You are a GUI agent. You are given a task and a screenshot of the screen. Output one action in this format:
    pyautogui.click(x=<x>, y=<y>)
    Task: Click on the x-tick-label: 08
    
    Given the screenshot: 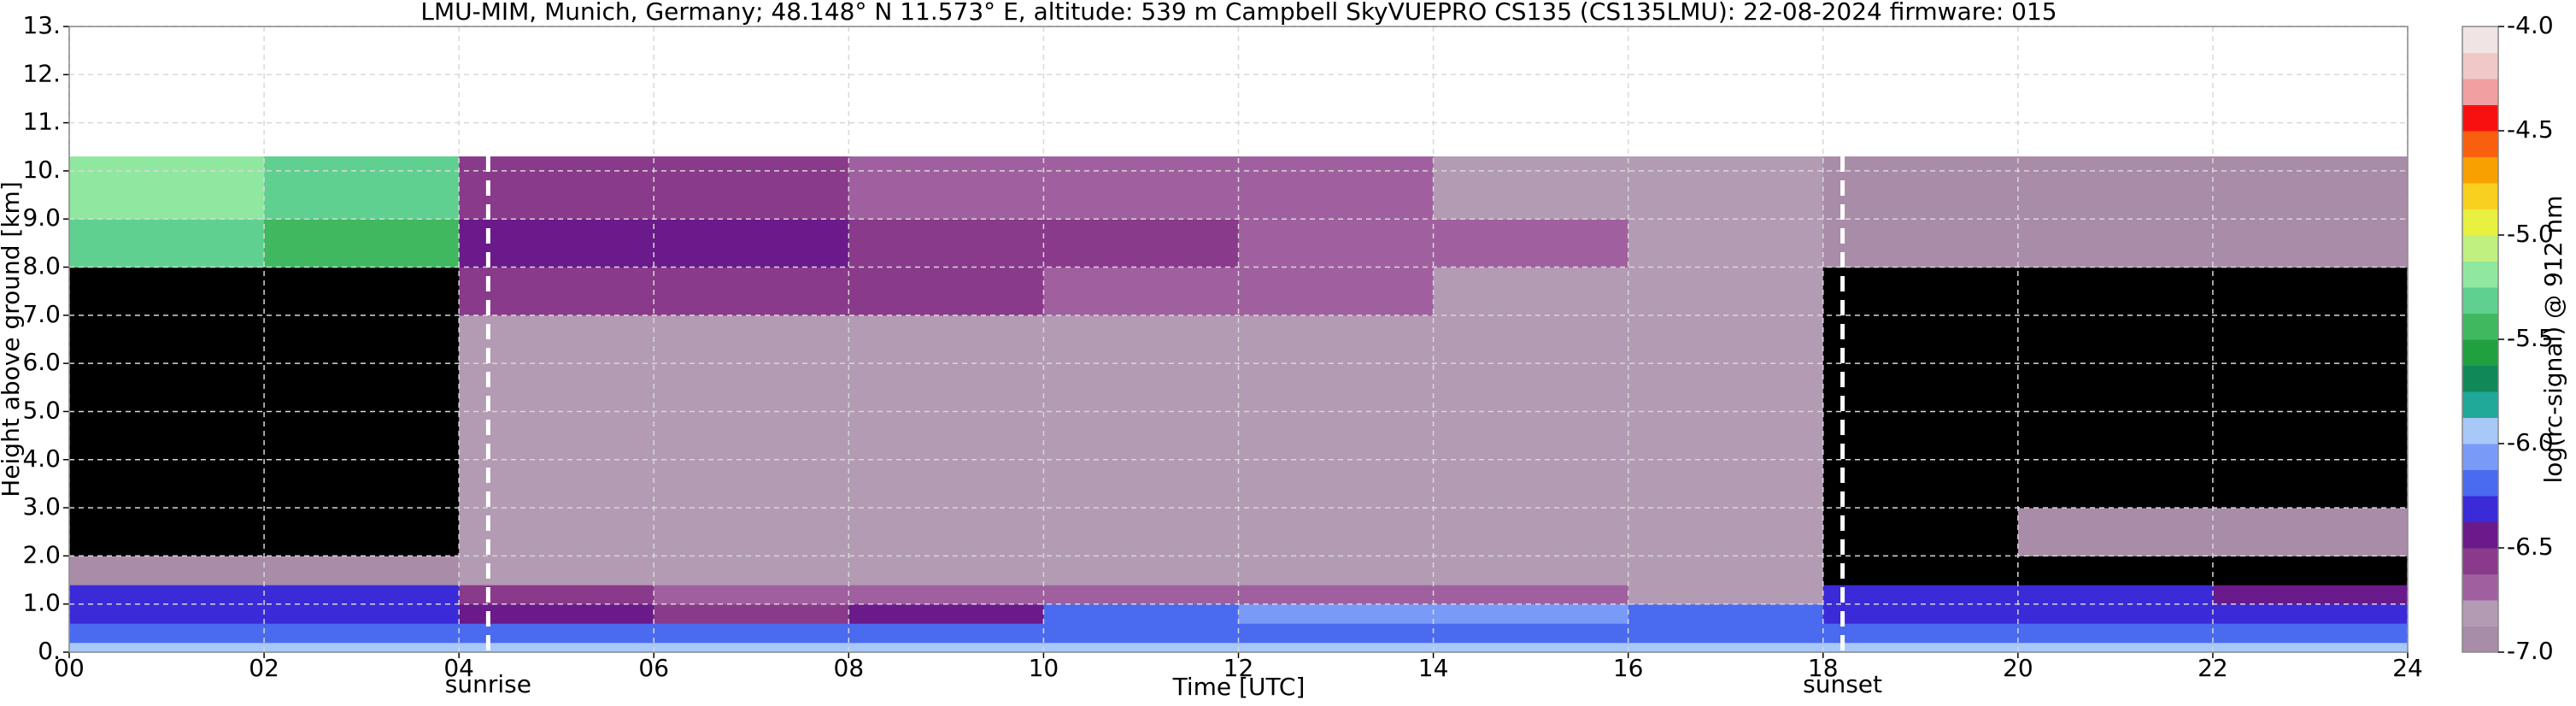 What is the action you would take?
    pyautogui.click(x=849, y=668)
    